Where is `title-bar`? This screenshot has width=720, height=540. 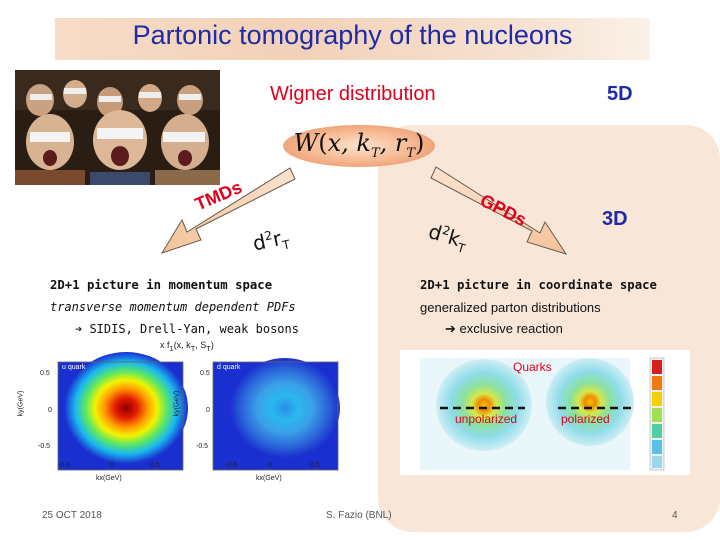
title-bar is located at coordinates (352, 39).